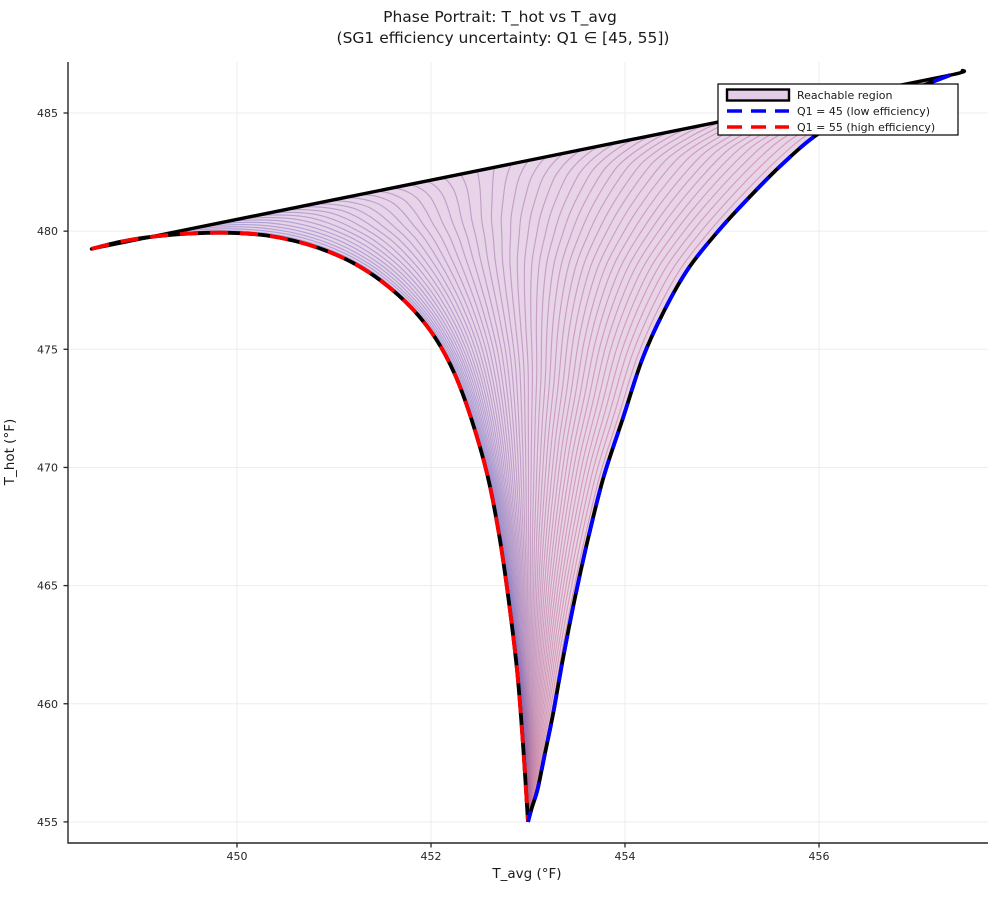  What do you see at coordinates (500, 17) in the screenshot?
I see `chart-title-line1: Phase Portrait: T_hot vs T_avg` at bounding box center [500, 17].